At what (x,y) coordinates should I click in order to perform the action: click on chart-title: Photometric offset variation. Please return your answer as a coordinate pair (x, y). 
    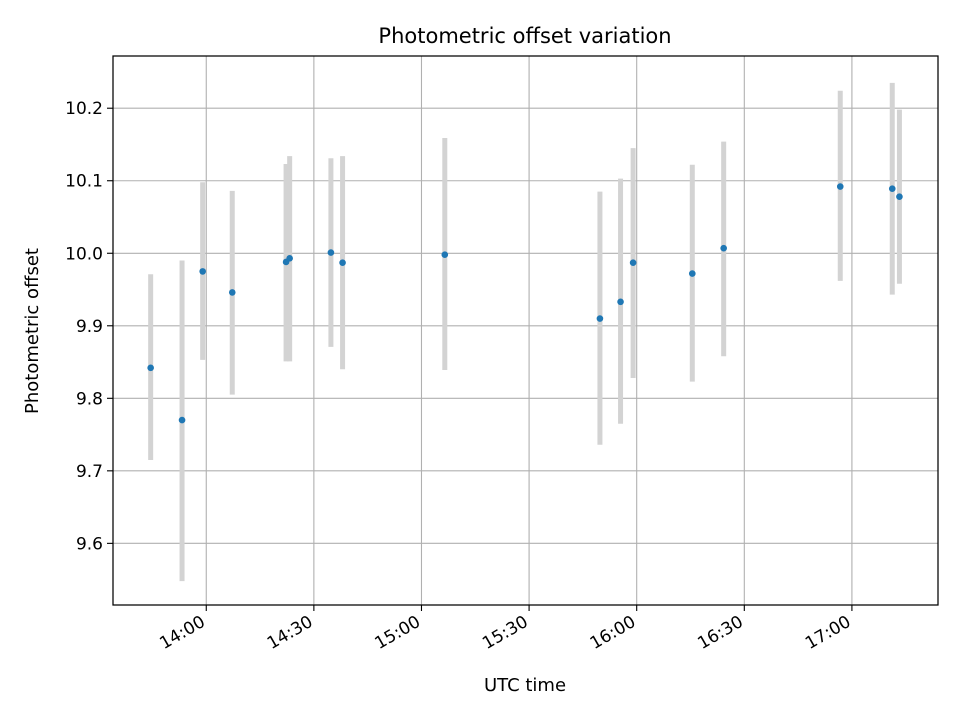
    Looking at the image, I should click on (524, 36).